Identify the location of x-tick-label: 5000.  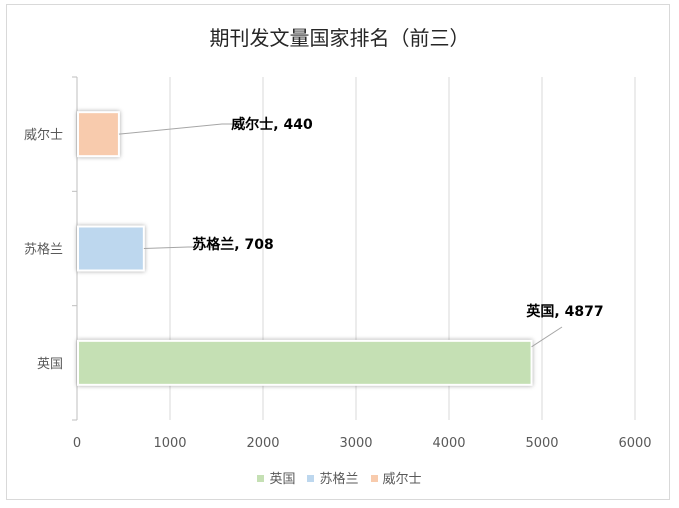
(541, 443).